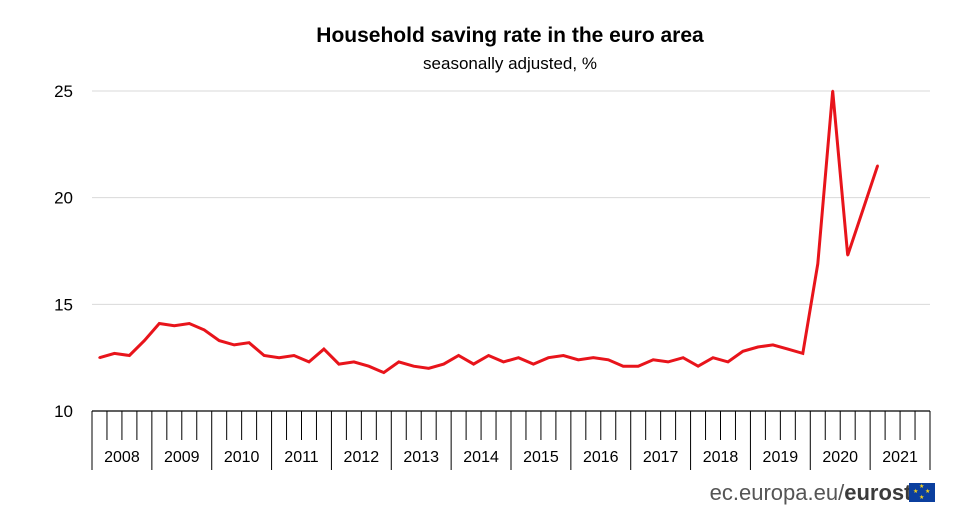  What do you see at coordinates (900, 457) in the screenshot?
I see `x-tick-label: 2021` at bounding box center [900, 457].